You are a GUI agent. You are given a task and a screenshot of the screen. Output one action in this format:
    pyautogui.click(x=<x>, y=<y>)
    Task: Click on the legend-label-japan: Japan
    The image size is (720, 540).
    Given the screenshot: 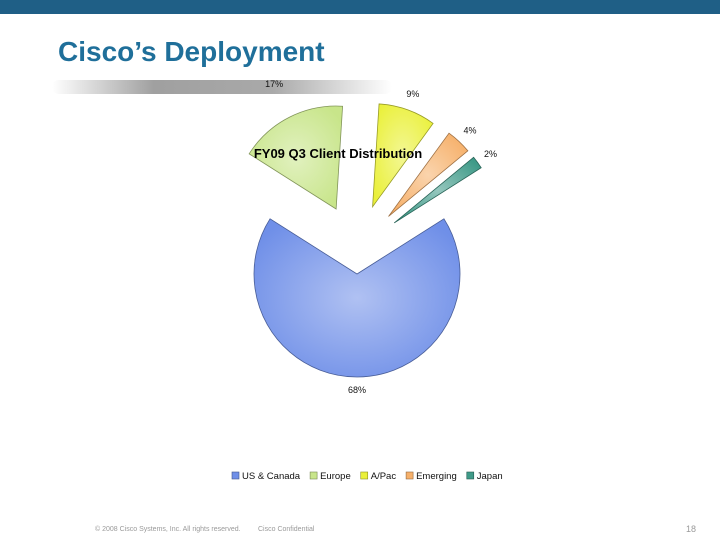 What is the action you would take?
    pyautogui.click(x=490, y=476)
    